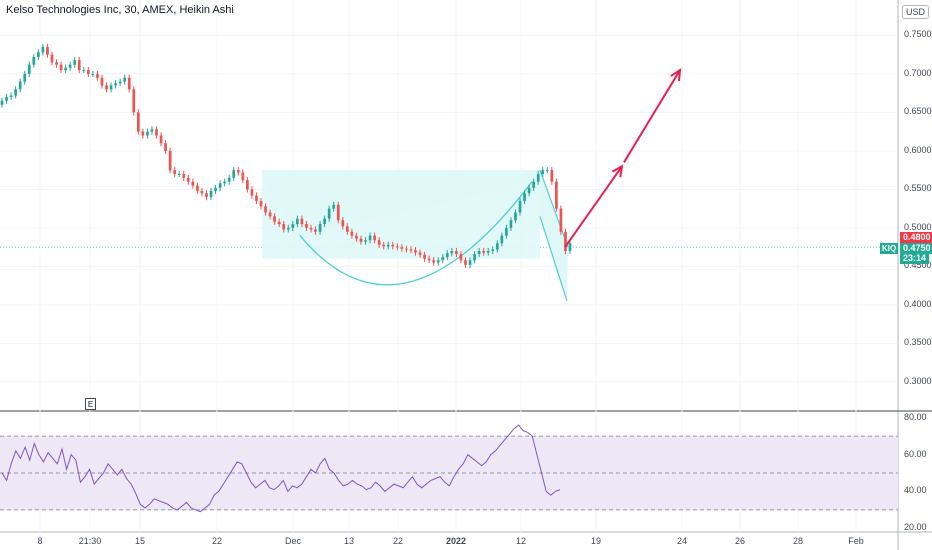 The width and height of the screenshot is (932, 550). Describe the element at coordinates (918, 342) in the screenshot. I see `price-tick-label: 0.3500` at that location.